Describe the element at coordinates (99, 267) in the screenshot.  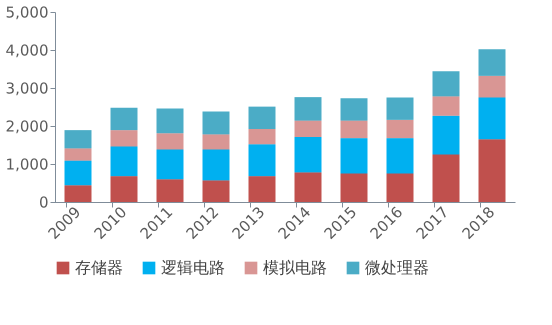
I see `legend-label: 存储器` at that location.